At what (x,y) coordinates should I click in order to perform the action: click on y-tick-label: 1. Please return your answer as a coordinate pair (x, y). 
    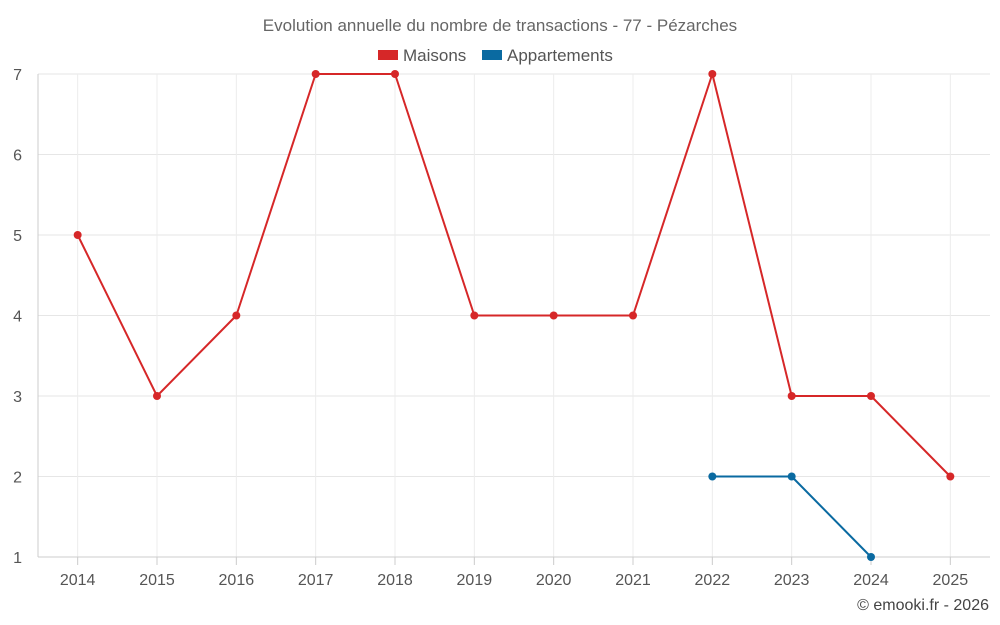
    Looking at the image, I should click on (17, 558).